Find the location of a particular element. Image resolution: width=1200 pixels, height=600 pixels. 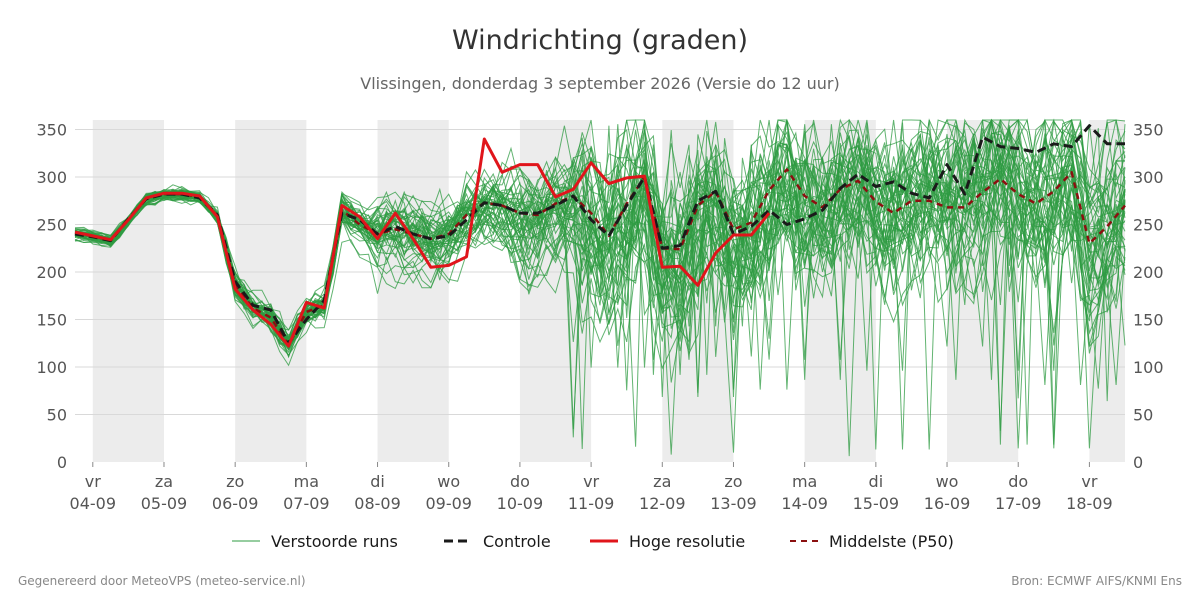

y-tick-right-350: 350 is located at coordinates (1148, 130).